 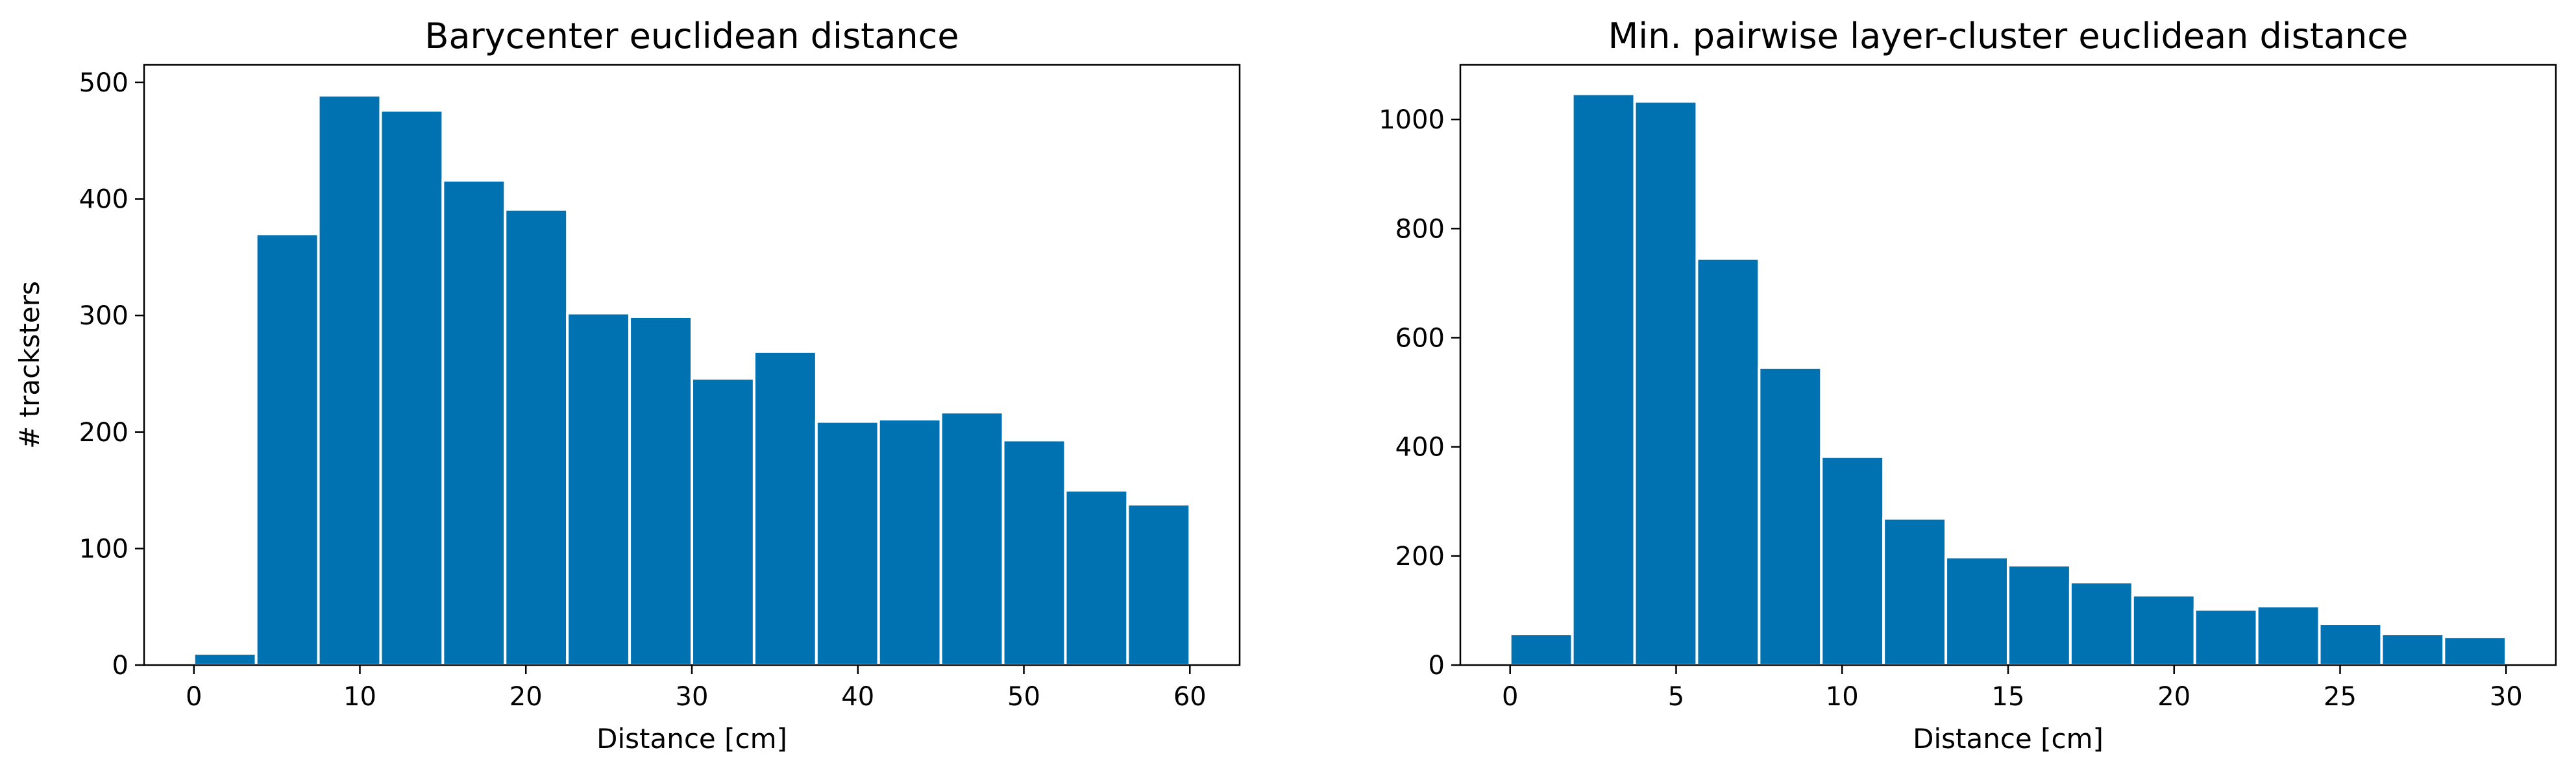 I want to click on y-tick-label: 500, so click(x=104, y=83).